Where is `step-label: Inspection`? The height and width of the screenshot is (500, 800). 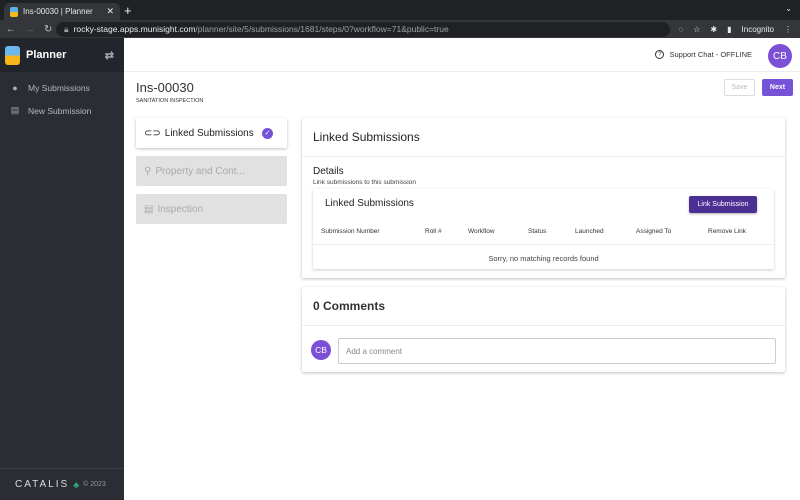
step-label: Inspection is located at coordinates (180, 209).